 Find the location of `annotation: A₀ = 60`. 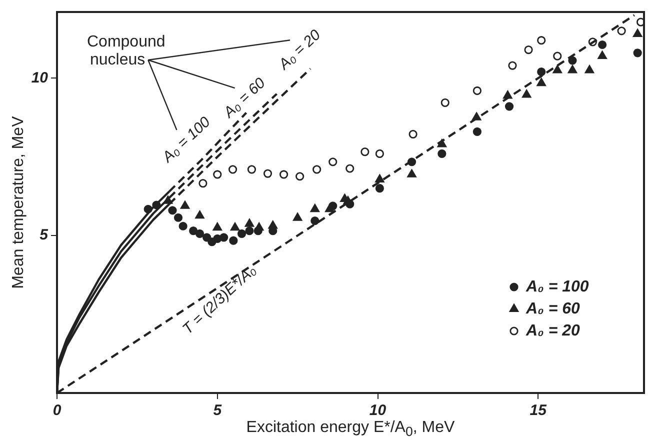

annotation: A₀ = 60 is located at coordinates (245, 98).